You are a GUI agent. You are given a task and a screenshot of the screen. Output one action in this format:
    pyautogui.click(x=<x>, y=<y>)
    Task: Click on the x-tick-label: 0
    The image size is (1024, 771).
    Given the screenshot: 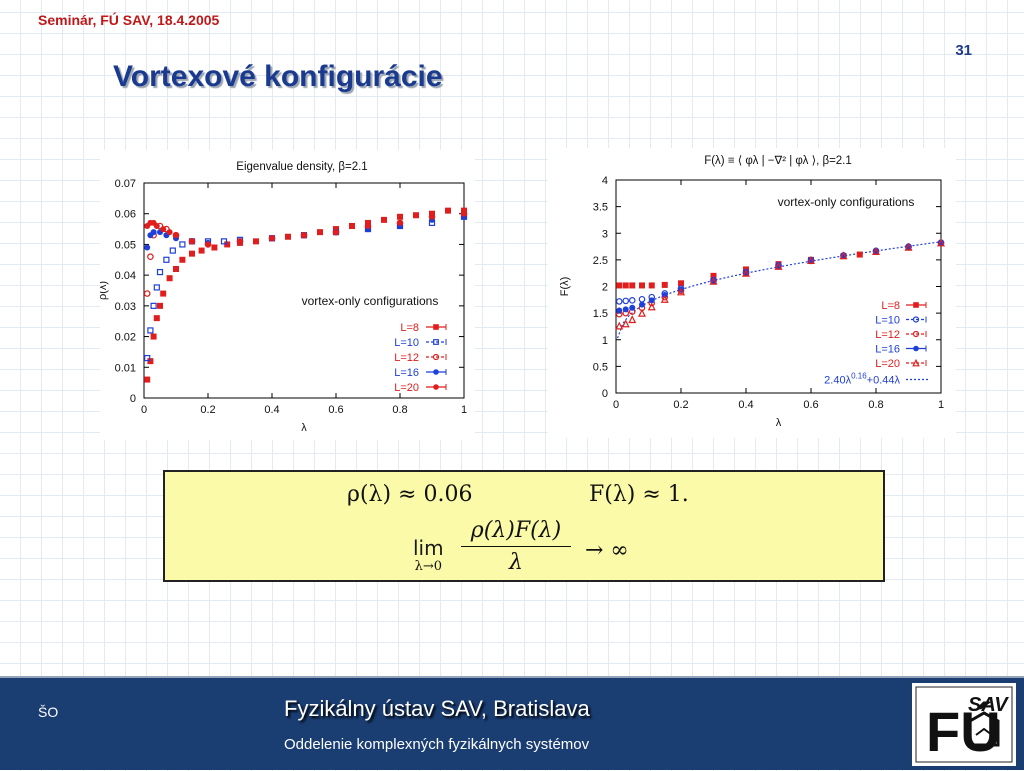 What is the action you would take?
    pyautogui.click(x=144, y=410)
    